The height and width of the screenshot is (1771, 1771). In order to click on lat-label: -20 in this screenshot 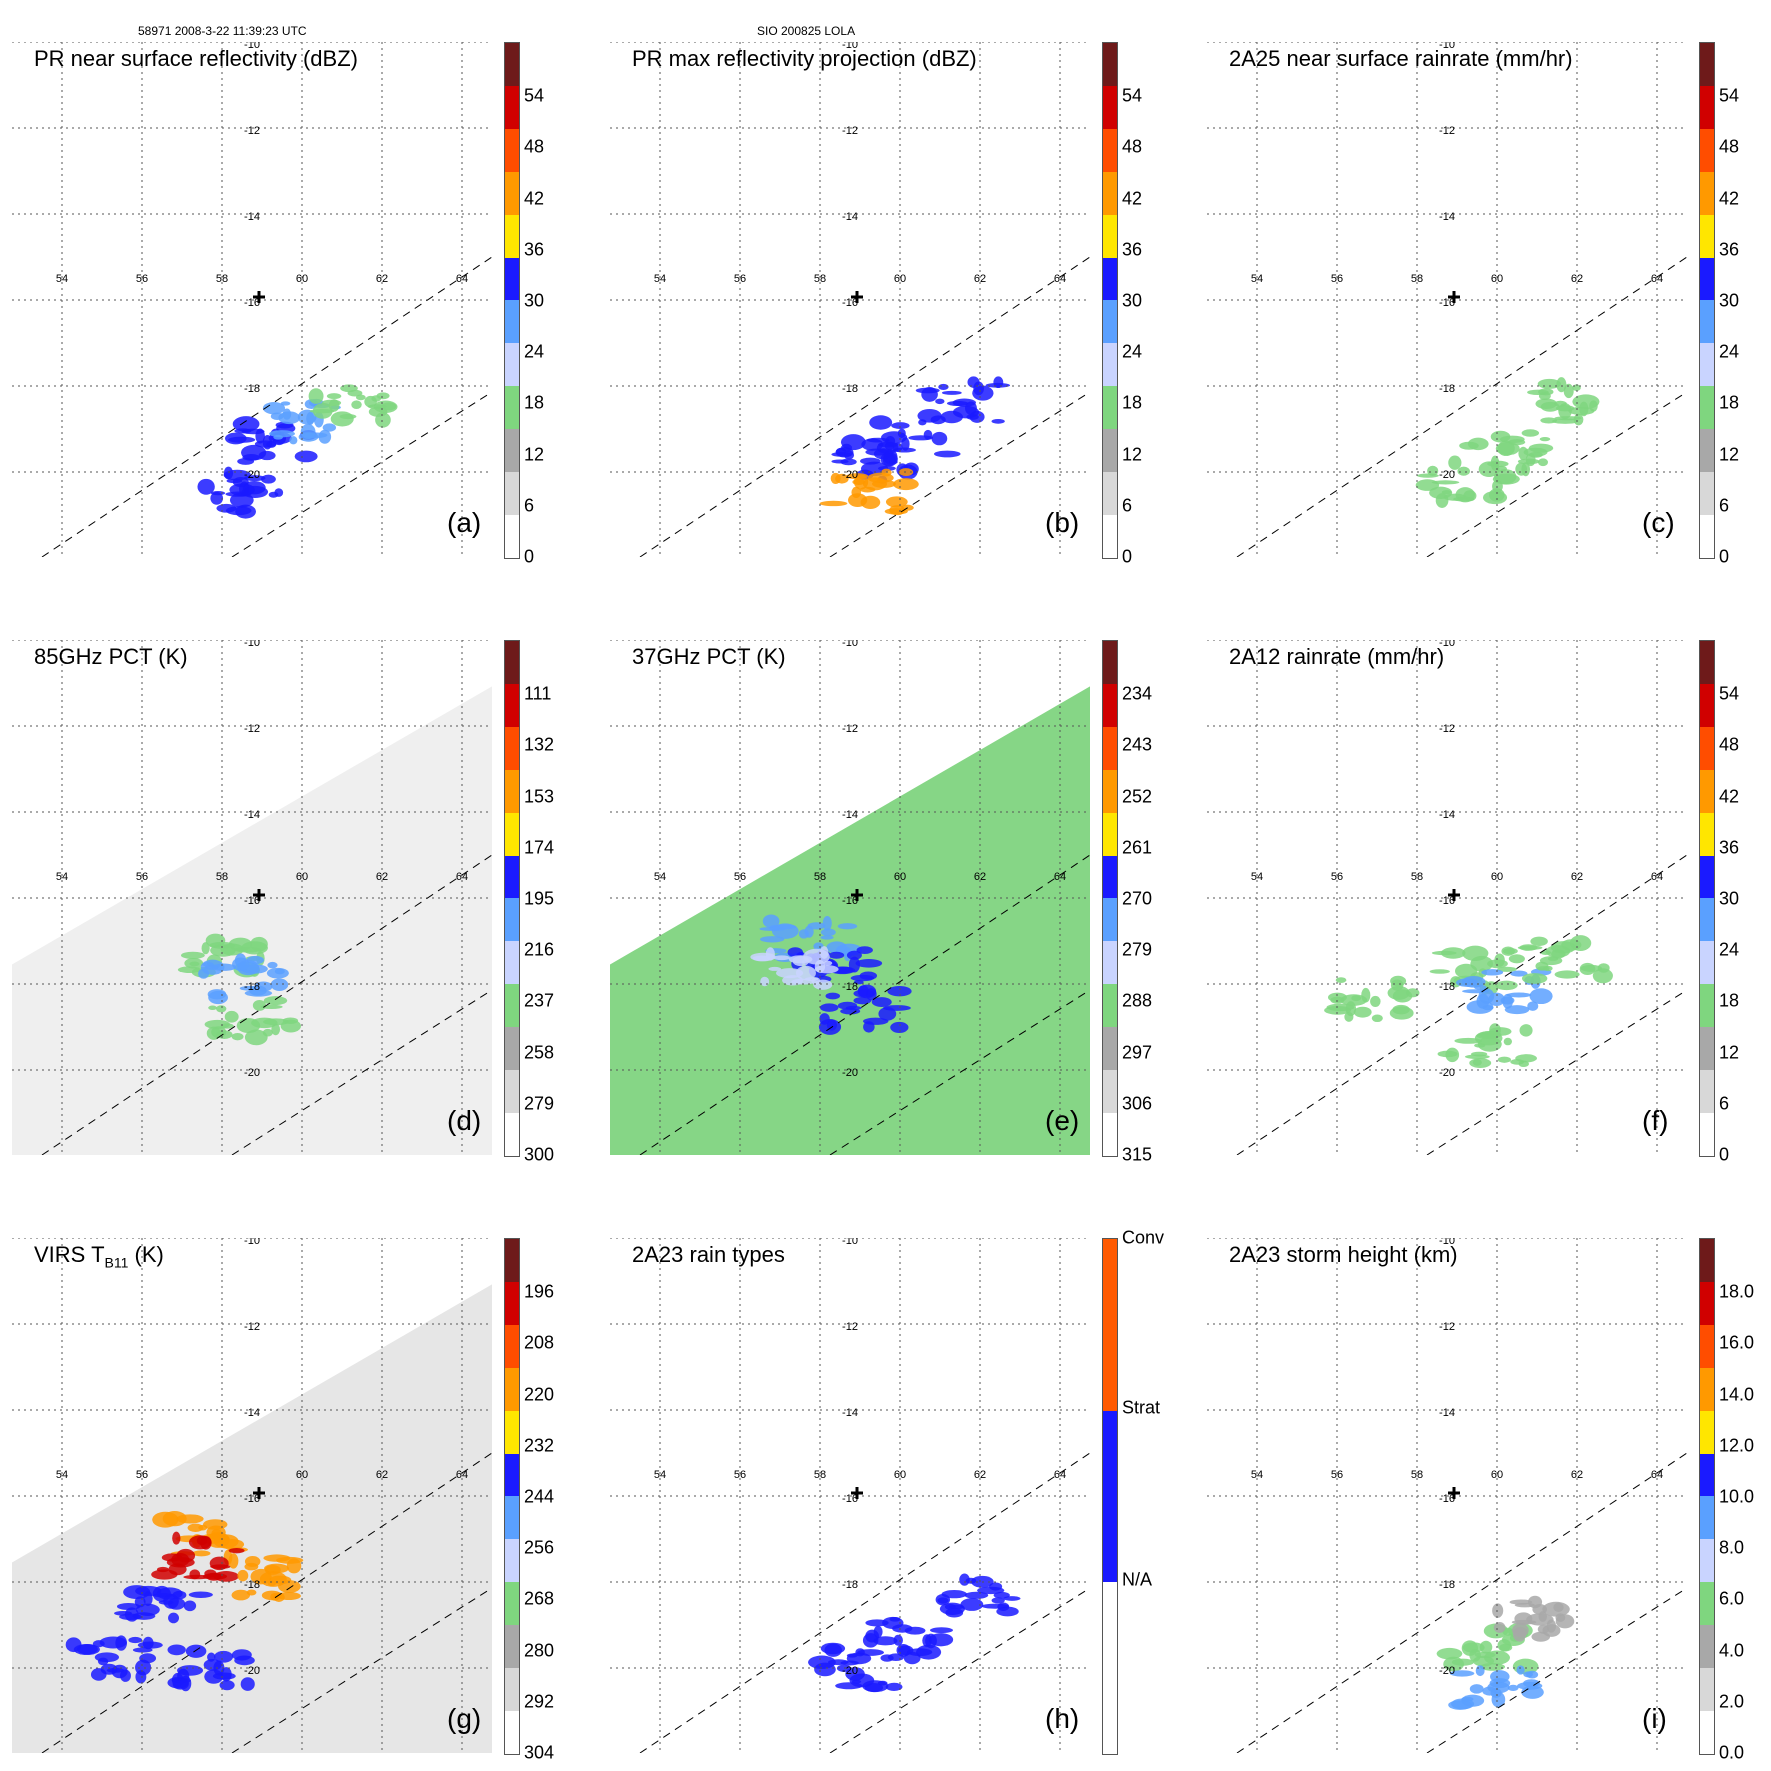, I will do `click(850, 475)`.